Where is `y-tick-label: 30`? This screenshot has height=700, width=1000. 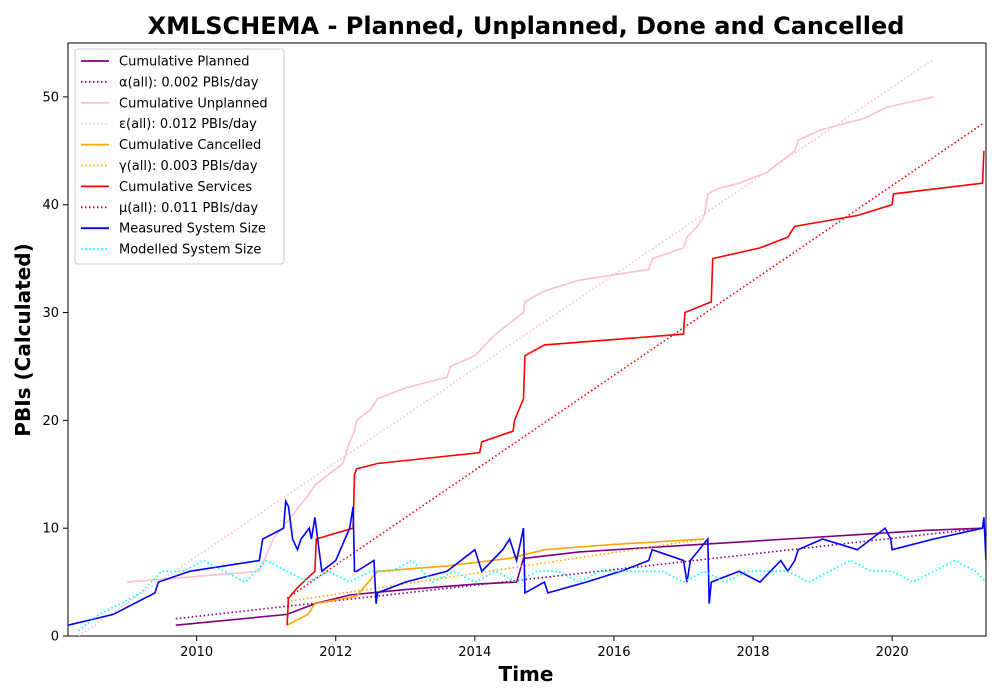
y-tick-label: 30 is located at coordinates (50, 313).